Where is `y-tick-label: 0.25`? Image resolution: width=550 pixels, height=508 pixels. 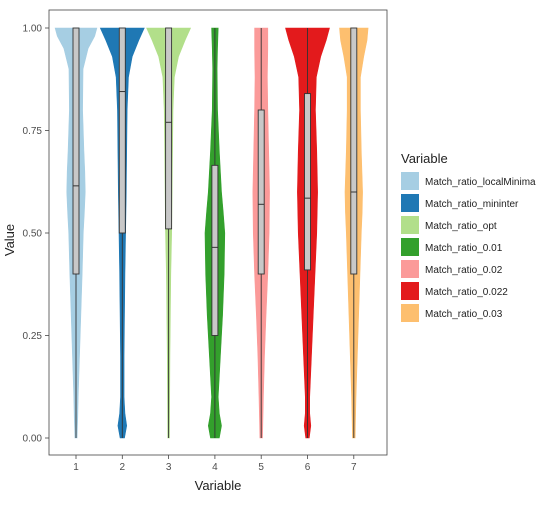
y-tick-label: 0.25 is located at coordinates (33, 336).